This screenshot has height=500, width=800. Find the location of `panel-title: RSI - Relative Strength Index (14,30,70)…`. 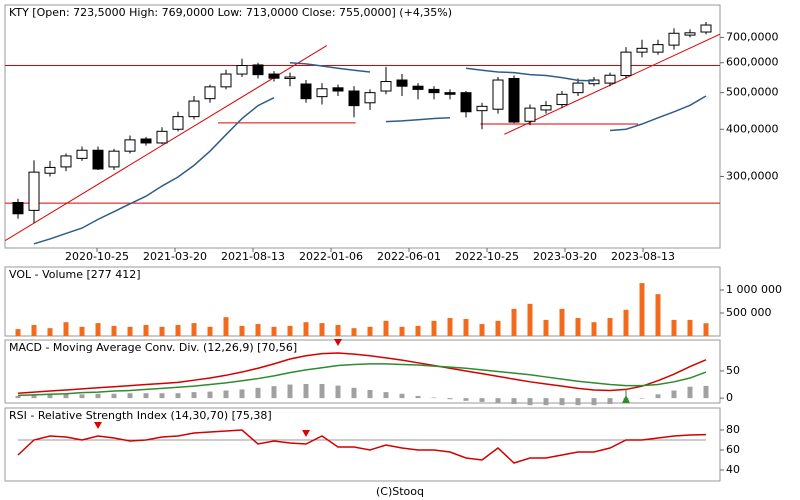

panel-title: RSI - Relative Strength Index (14,30,70)… is located at coordinates (140, 415).